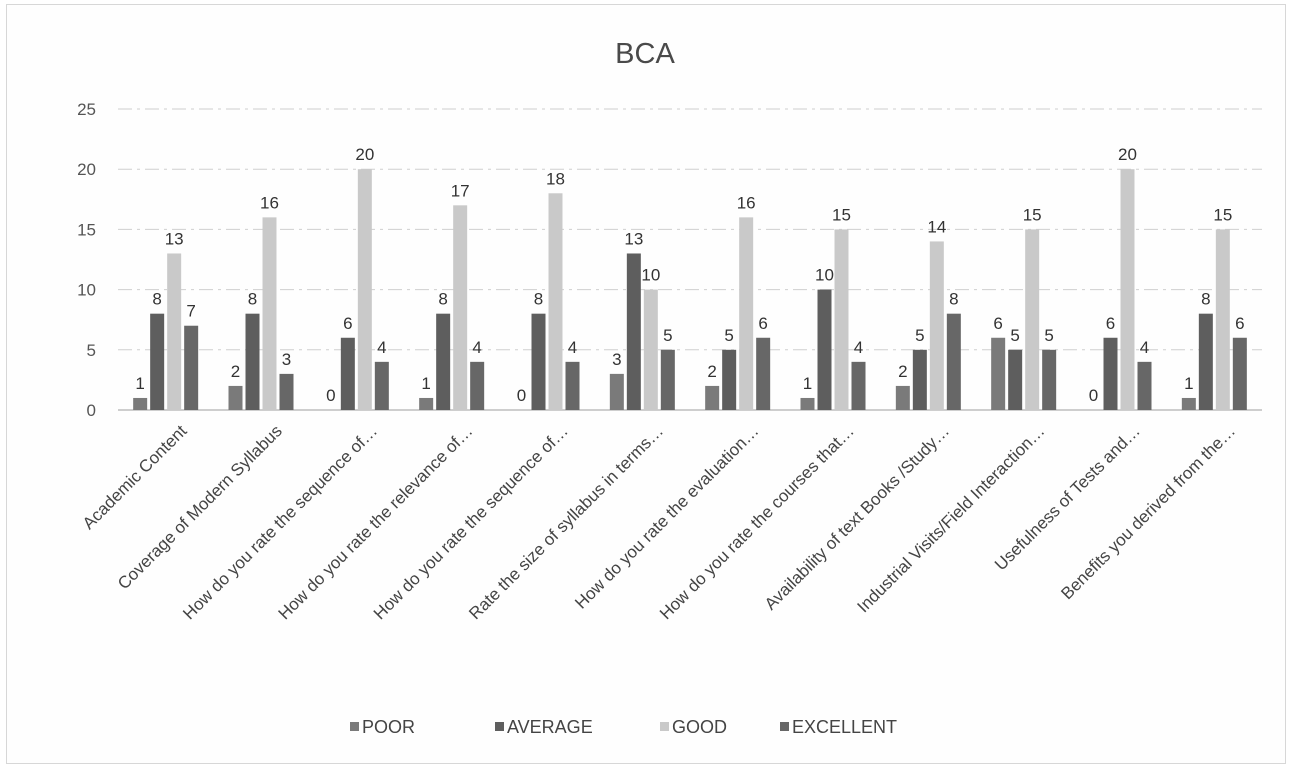  What do you see at coordinates (699, 727) in the screenshot?
I see `legend-label: GOOD` at bounding box center [699, 727].